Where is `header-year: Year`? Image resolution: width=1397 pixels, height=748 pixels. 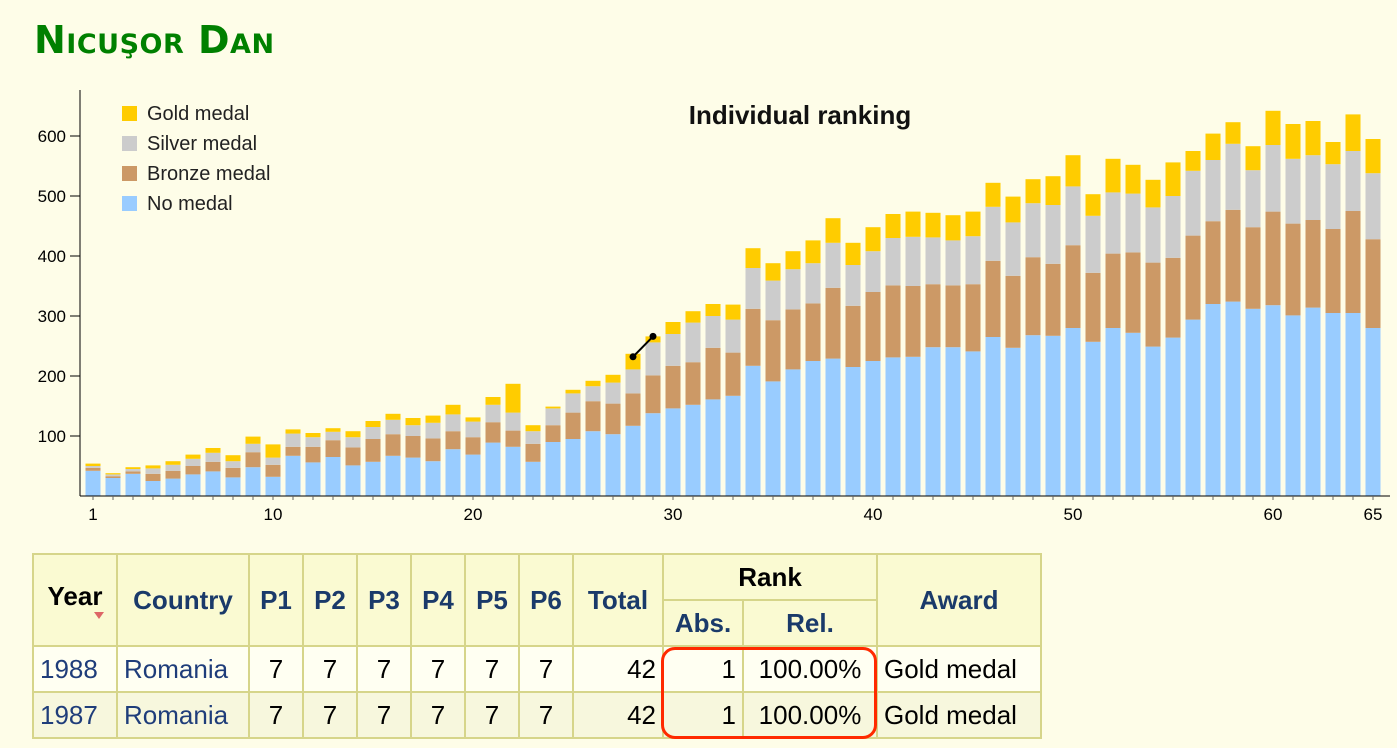 header-year: Year is located at coordinates (75, 600).